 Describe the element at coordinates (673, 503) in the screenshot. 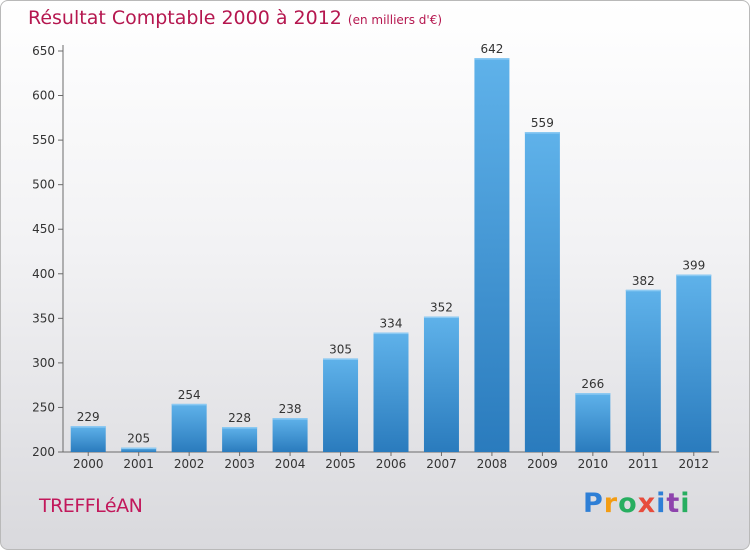

I see `logo-letter: t` at that location.